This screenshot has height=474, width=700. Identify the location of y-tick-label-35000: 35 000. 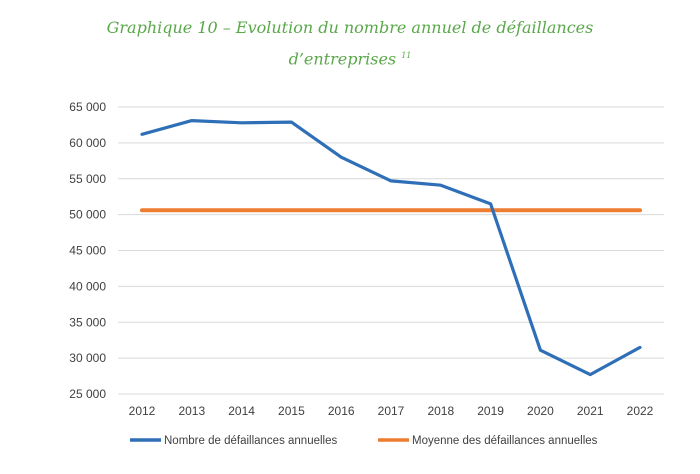
(87, 322).